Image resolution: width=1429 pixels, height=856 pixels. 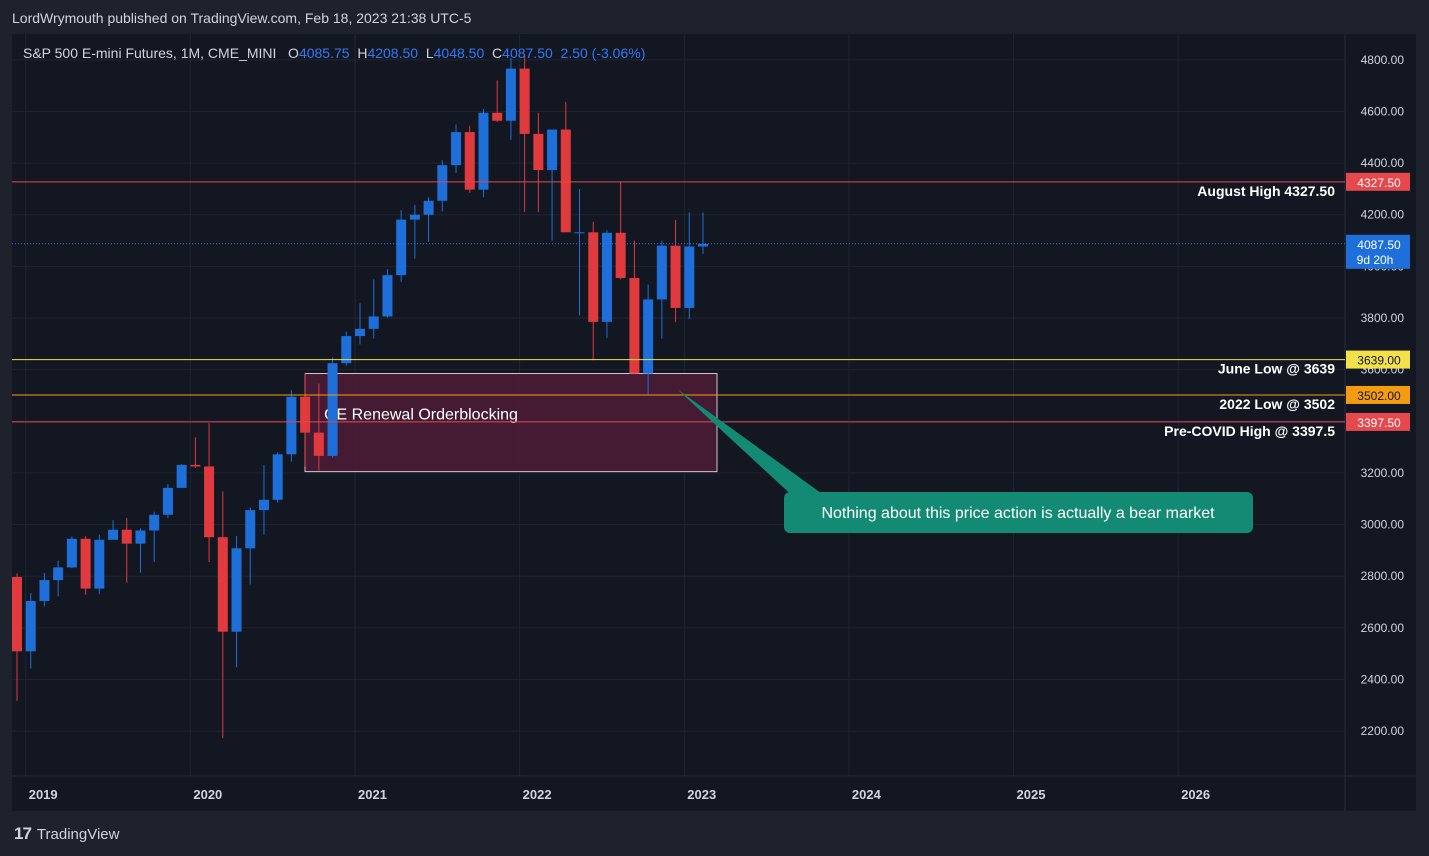 I want to click on tradingview-logo: 17 TradingView, so click(x=66, y=834).